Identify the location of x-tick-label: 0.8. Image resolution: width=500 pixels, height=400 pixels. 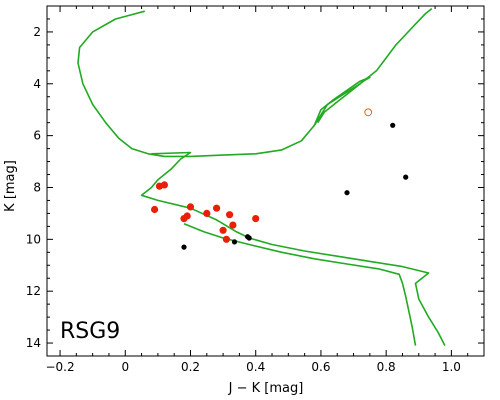
(386, 367).